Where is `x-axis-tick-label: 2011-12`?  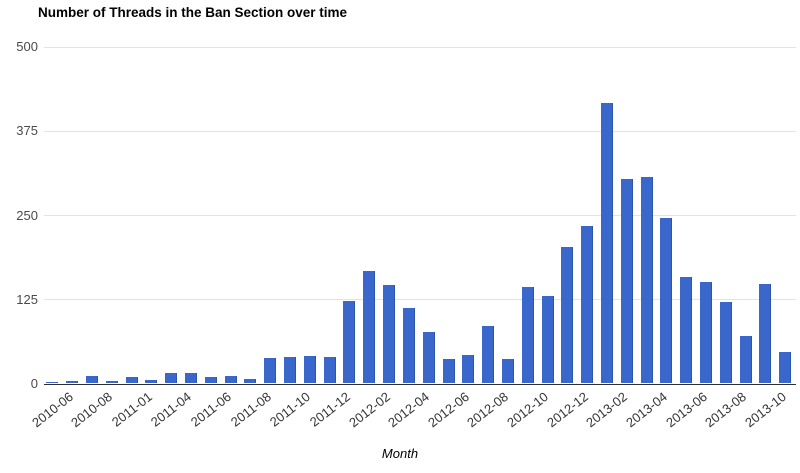 x-axis-tick-label: 2011-12 is located at coordinates (329, 409).